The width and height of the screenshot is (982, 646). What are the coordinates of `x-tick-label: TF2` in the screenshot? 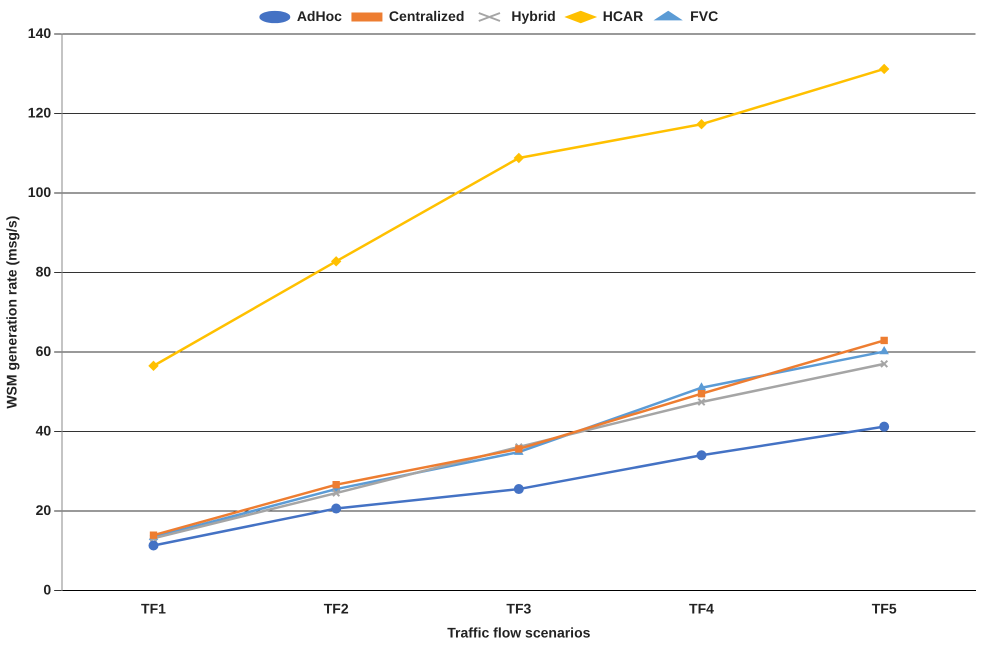 It's located at (336, 608).